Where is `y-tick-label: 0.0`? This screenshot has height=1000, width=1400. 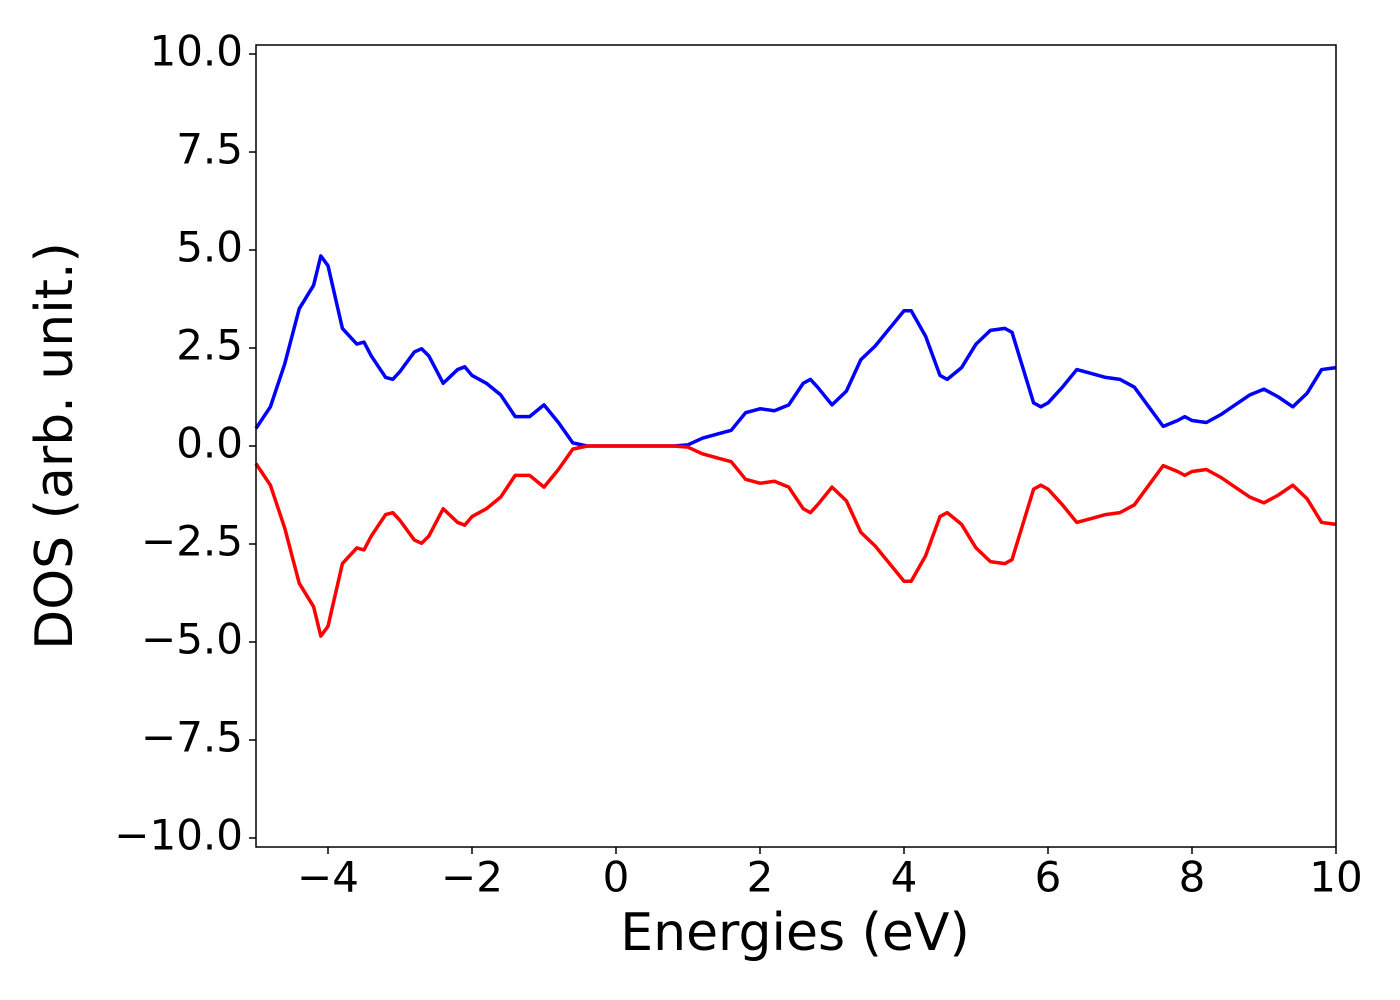 y-tick-label: 0.0 is located at coordinates (209, 443).